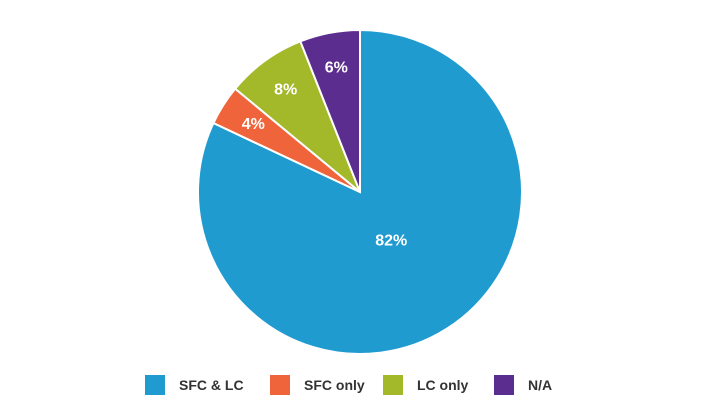 This screenshot has height=414, width=720. I want to click on legend-swatch-sfc-only, so click(280, 385).